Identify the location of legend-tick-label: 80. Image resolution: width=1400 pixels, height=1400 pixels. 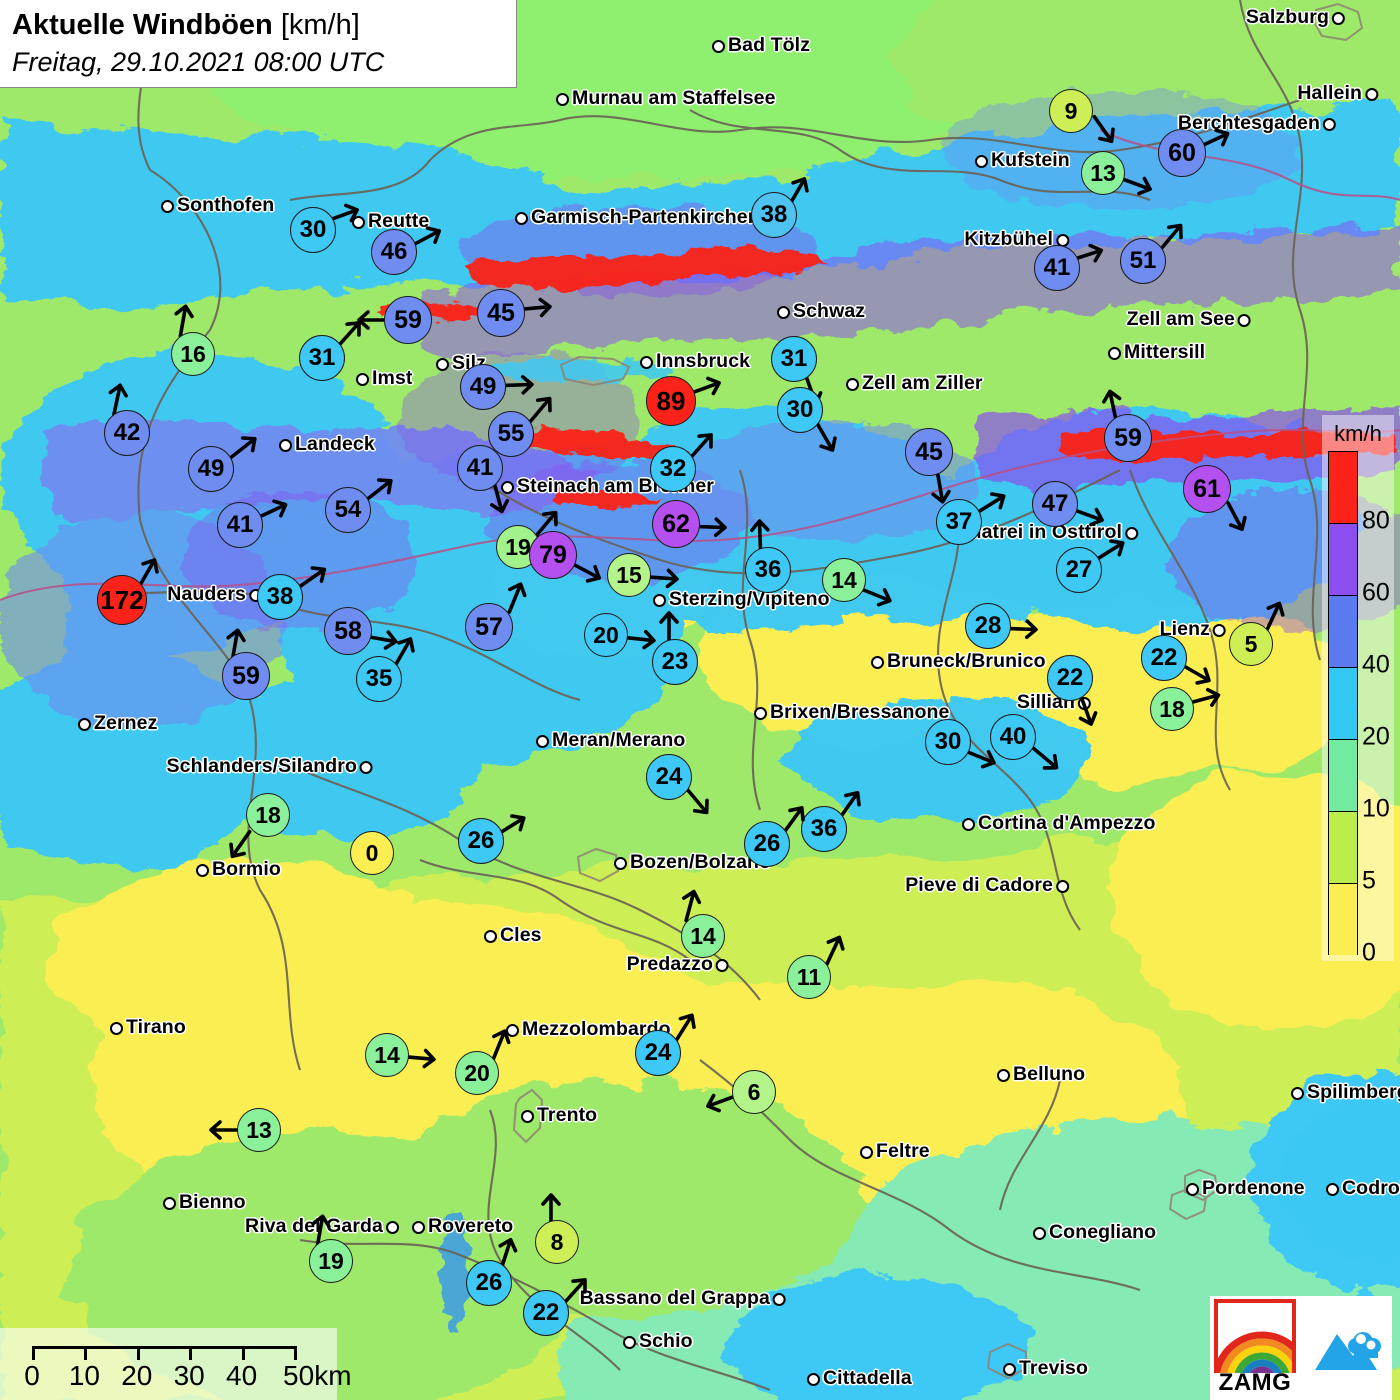
(1376, 520).